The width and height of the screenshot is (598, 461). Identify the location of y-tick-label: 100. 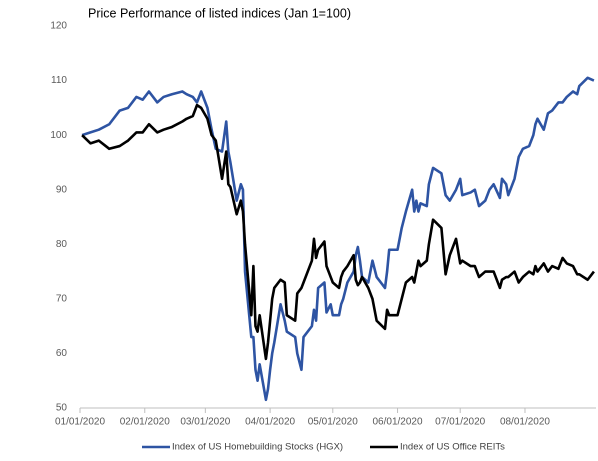
(58, 135).